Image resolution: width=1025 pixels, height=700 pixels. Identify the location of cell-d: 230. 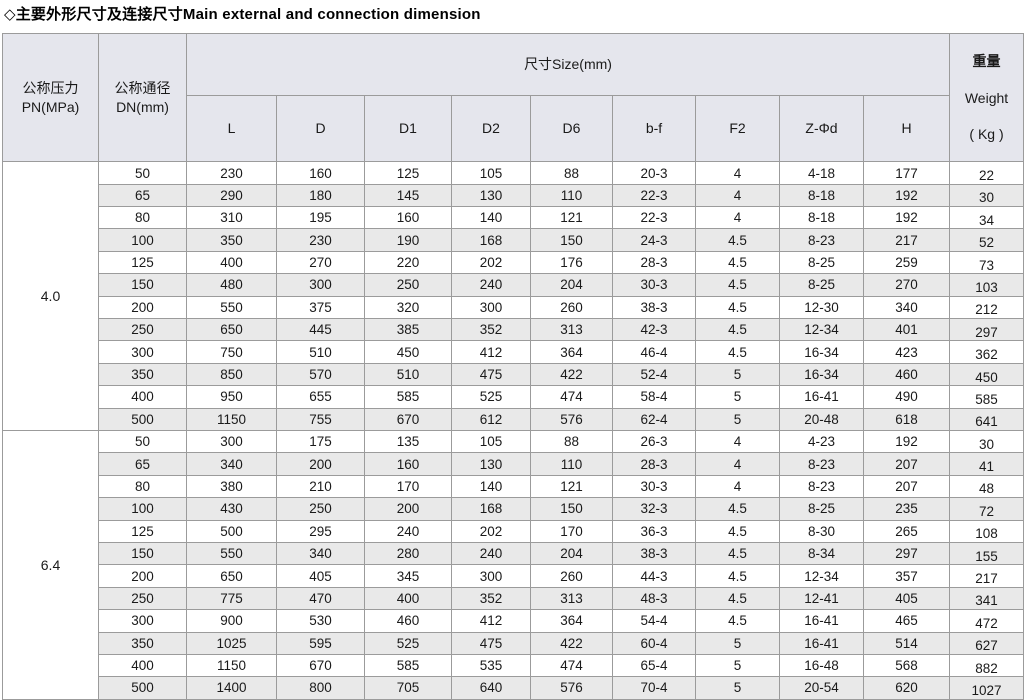
(320, 240).